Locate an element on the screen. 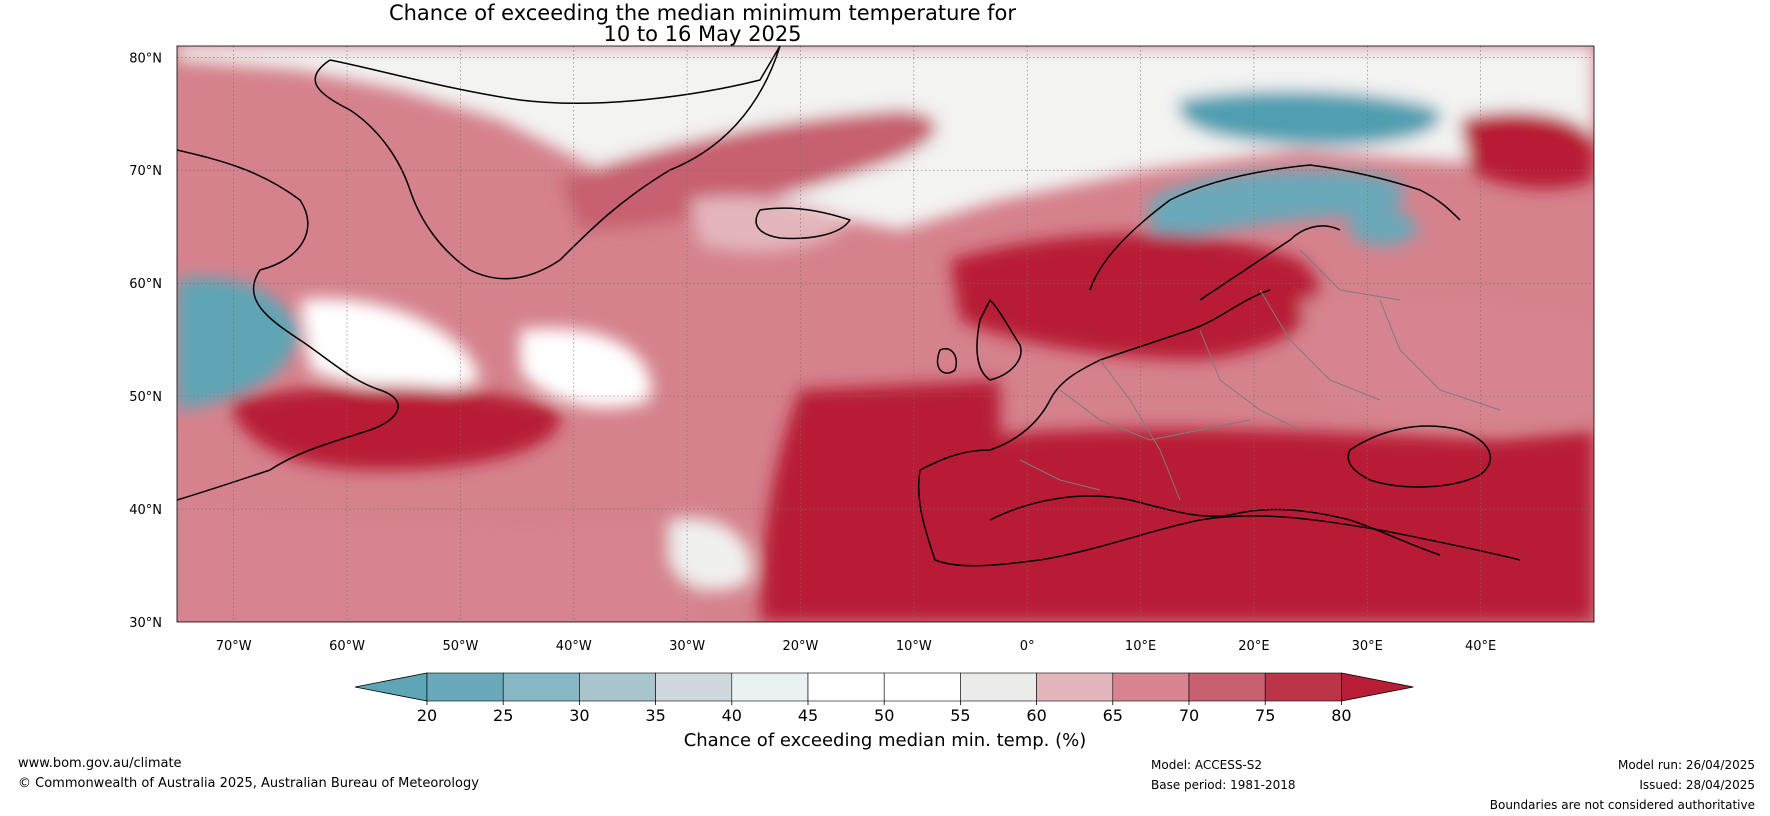 Image resolution: width=1770 pixels, height=816 pixels. scandinavia-blue is located at coordinates (1277, 210).